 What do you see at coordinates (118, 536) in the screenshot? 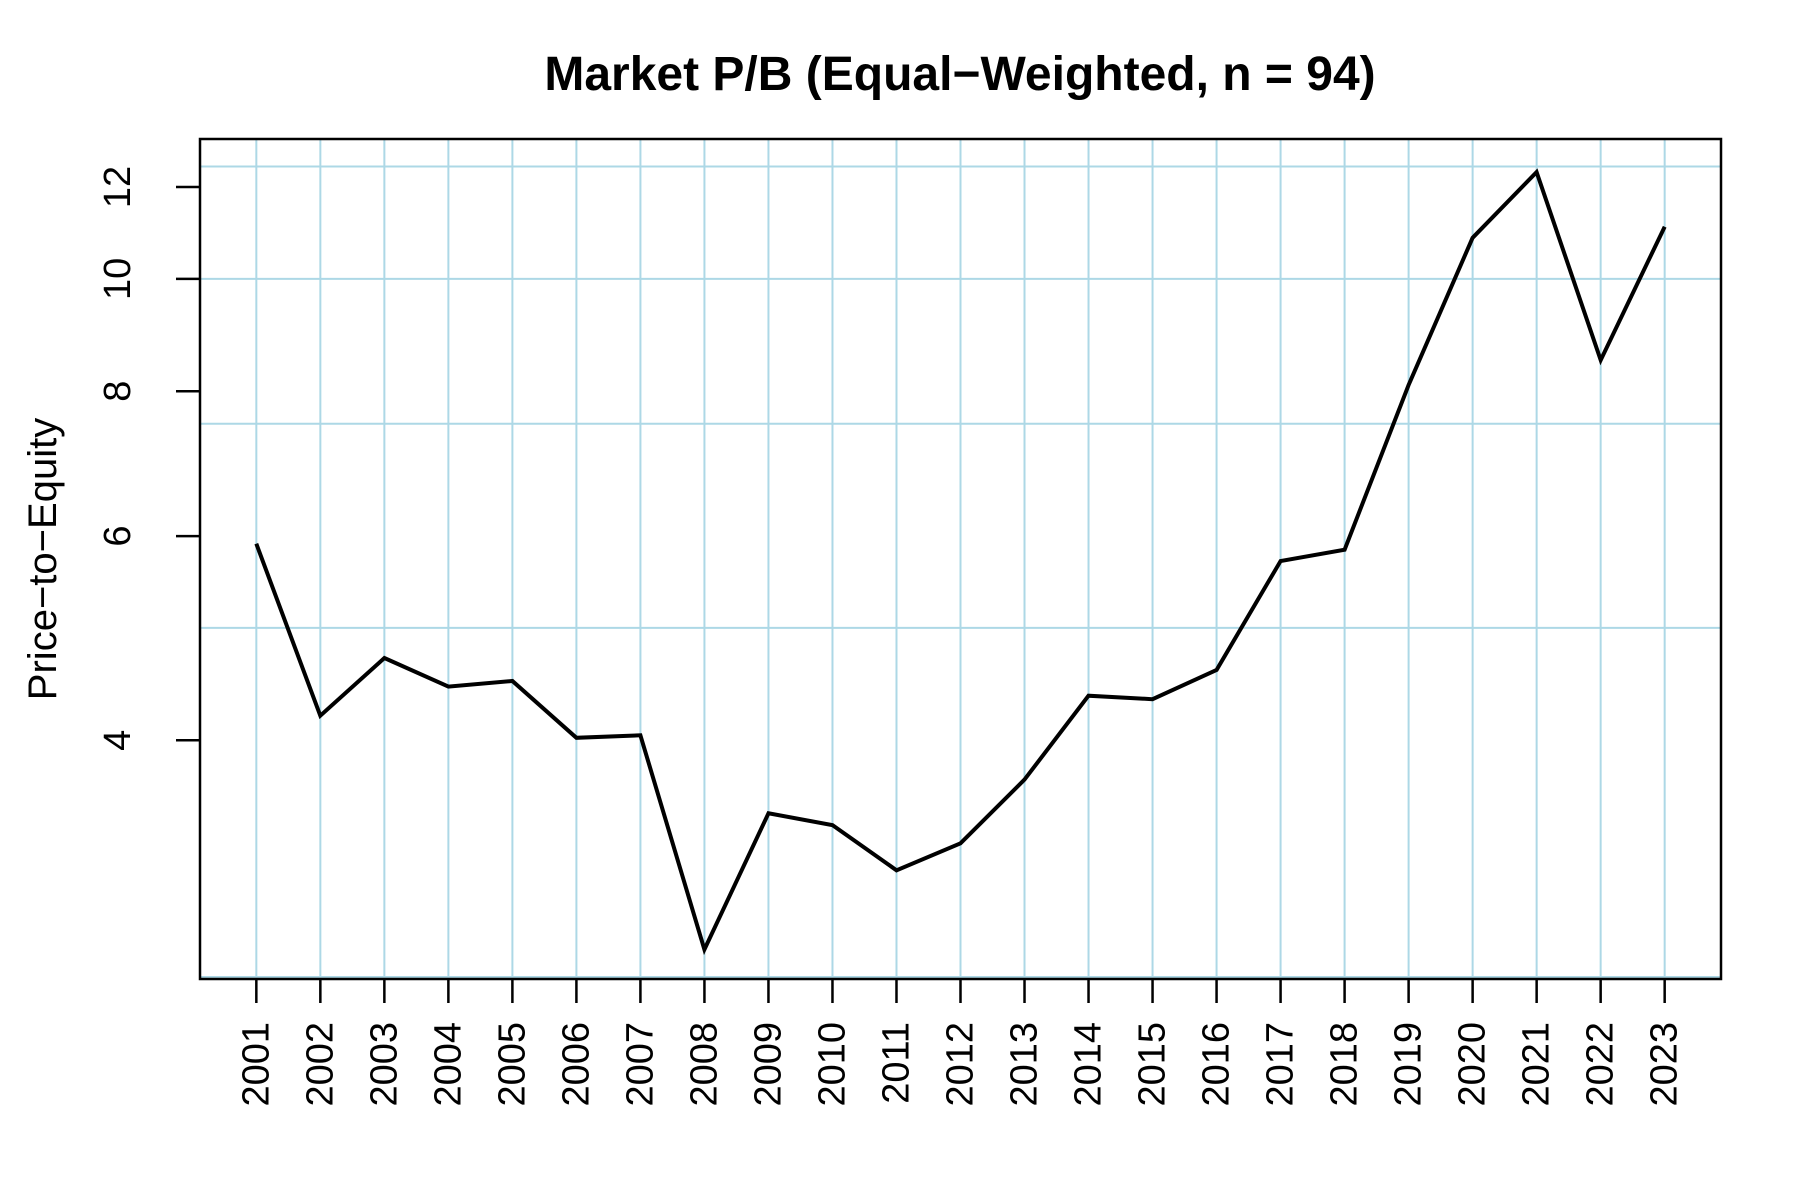
I see `y-tick-label: 6` at bounding box center [118, 536].